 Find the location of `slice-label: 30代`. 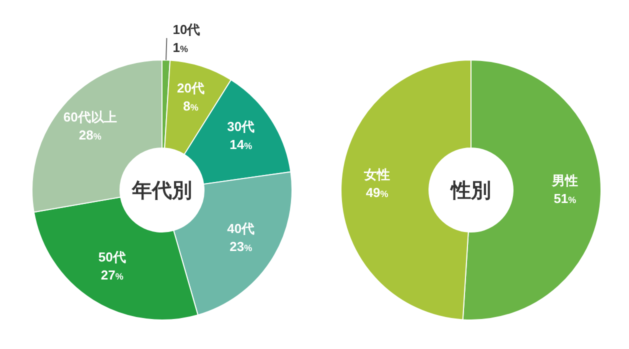

slice-label: 30代 is located at coordinates (241, 126).